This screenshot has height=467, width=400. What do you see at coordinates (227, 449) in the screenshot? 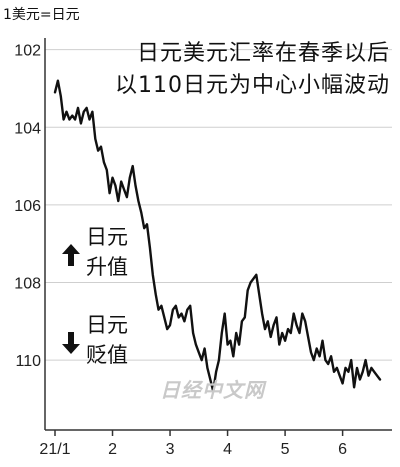
I see `x-tick-label: 4` at bounding box center [227, 449].